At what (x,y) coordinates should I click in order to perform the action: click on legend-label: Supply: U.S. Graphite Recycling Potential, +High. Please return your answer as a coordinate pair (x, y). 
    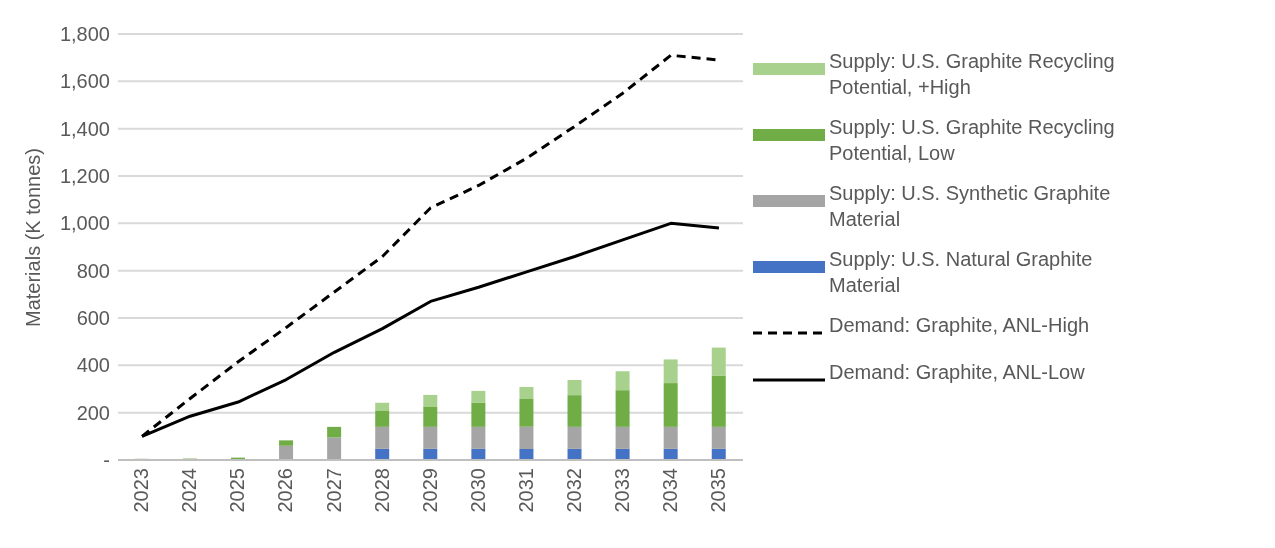
    Looking at the image, I should click on (972, 74).